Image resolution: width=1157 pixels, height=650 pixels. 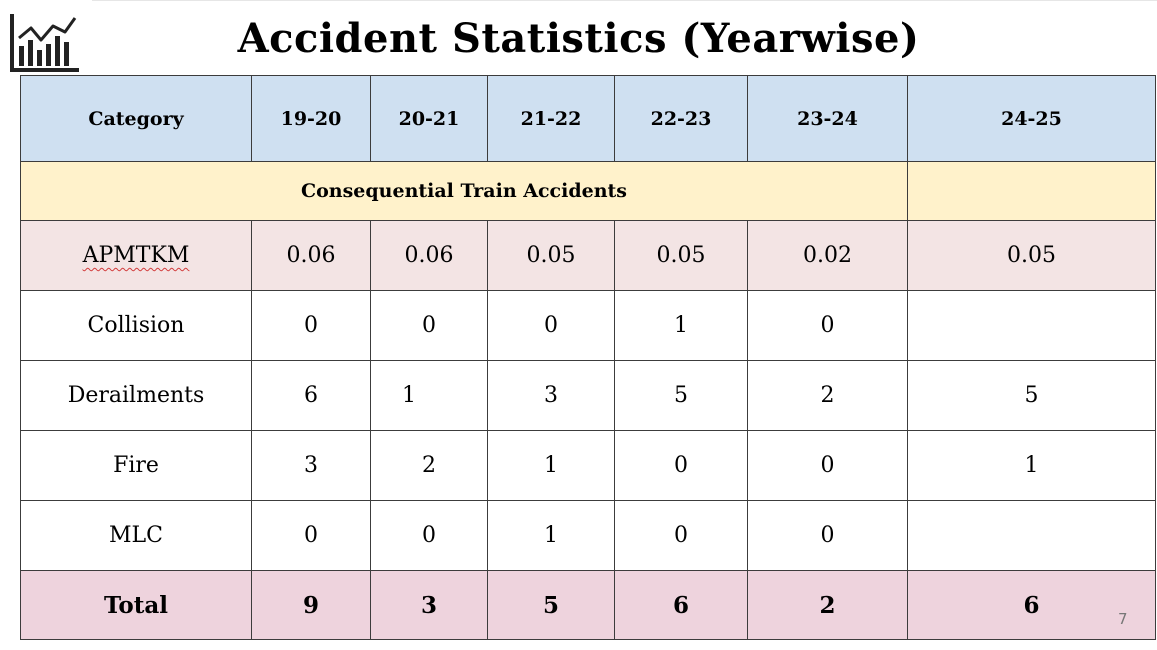 I want to click on row-label: Collision, so click(x=136, y=325).